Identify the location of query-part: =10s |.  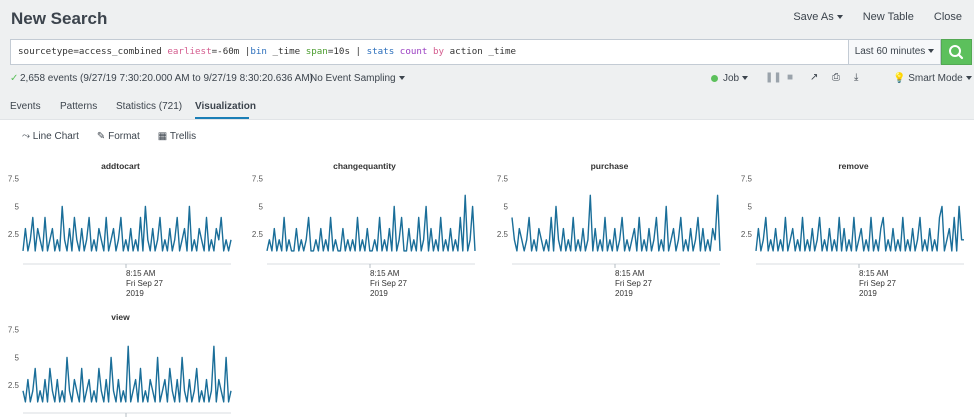
(347, 51).